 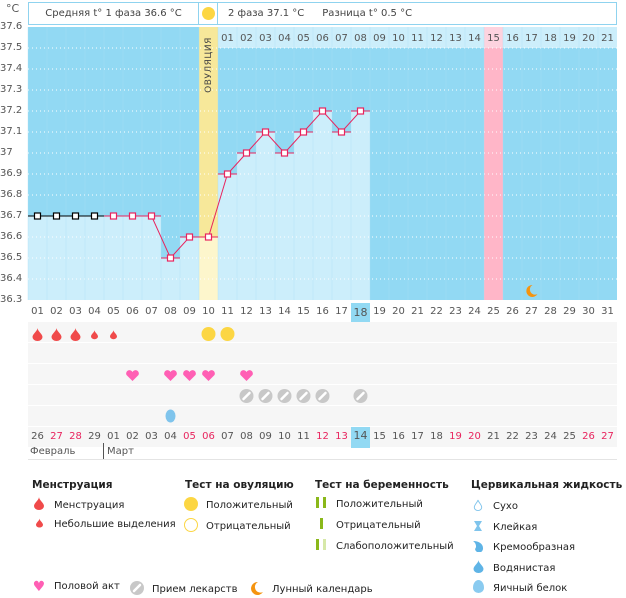 I want to click on cycle-day-label: 18, so click(x=360, y=312).